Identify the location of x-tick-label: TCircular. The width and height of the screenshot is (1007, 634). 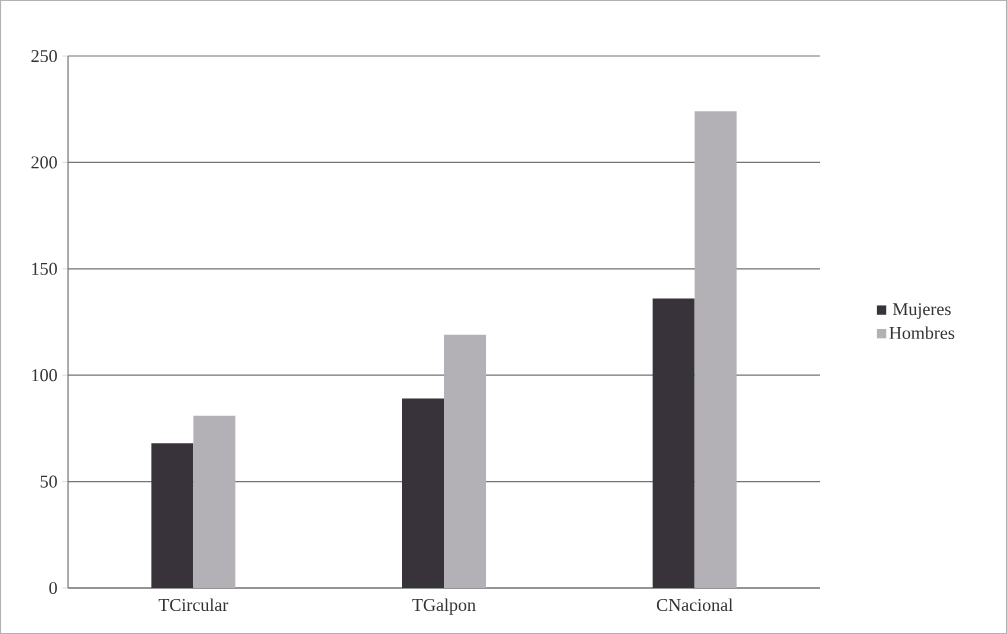
(193, 605).